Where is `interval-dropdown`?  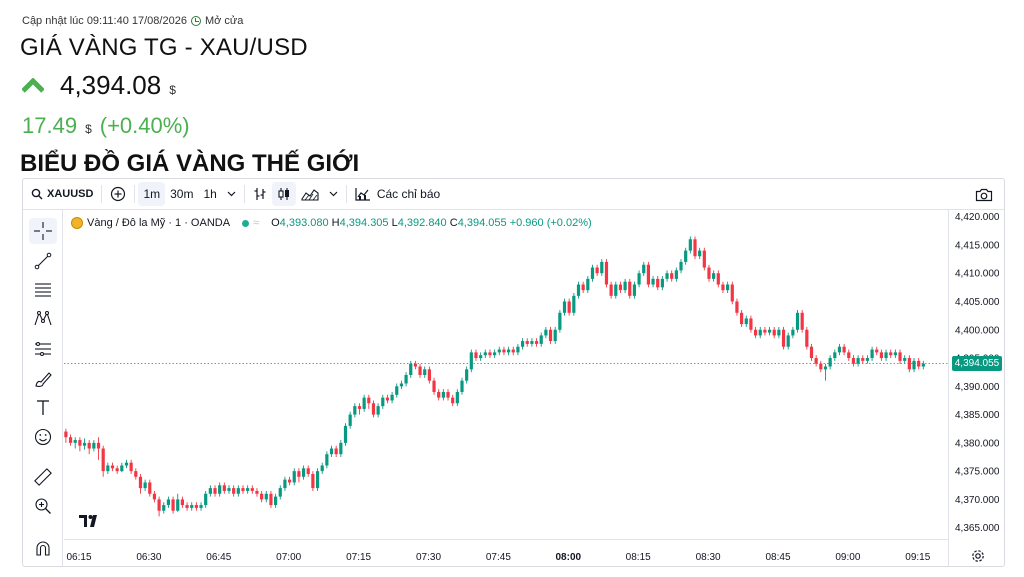 interval-dropdown is located at coordinates (231, 194).